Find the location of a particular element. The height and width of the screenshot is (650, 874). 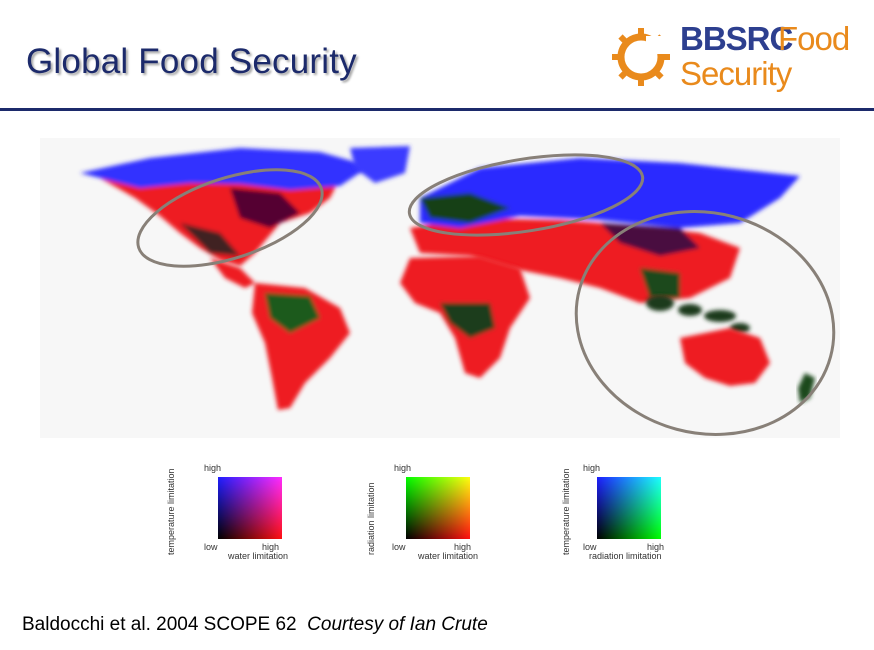

africa-landmass is located at coordinates (465, 317).